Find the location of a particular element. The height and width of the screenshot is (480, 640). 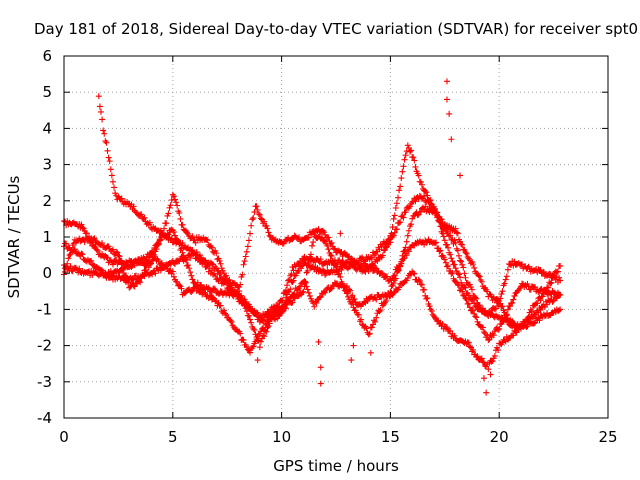

y-tick-label: 0 is located at coordinates (47, 273).